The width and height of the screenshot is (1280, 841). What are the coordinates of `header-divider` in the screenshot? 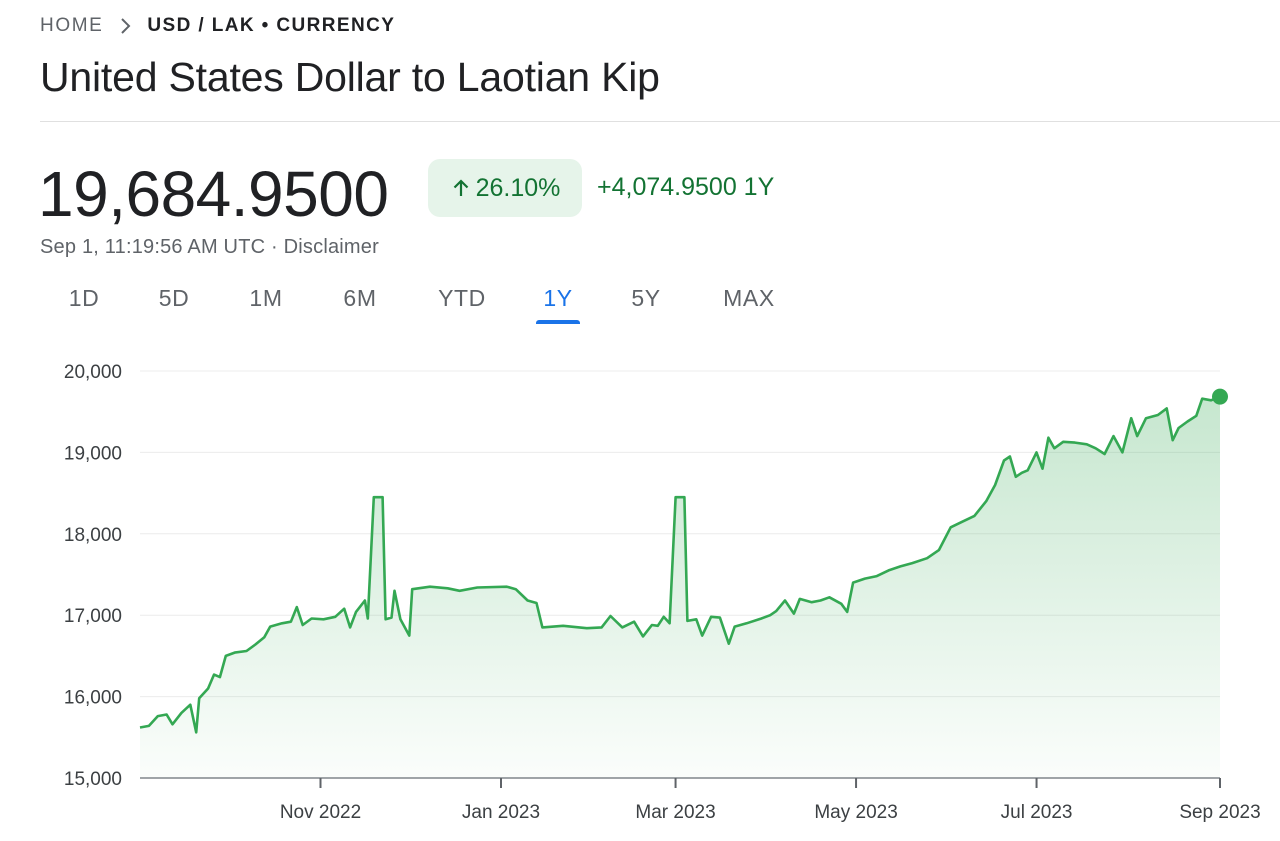 It's located at (660, 121).